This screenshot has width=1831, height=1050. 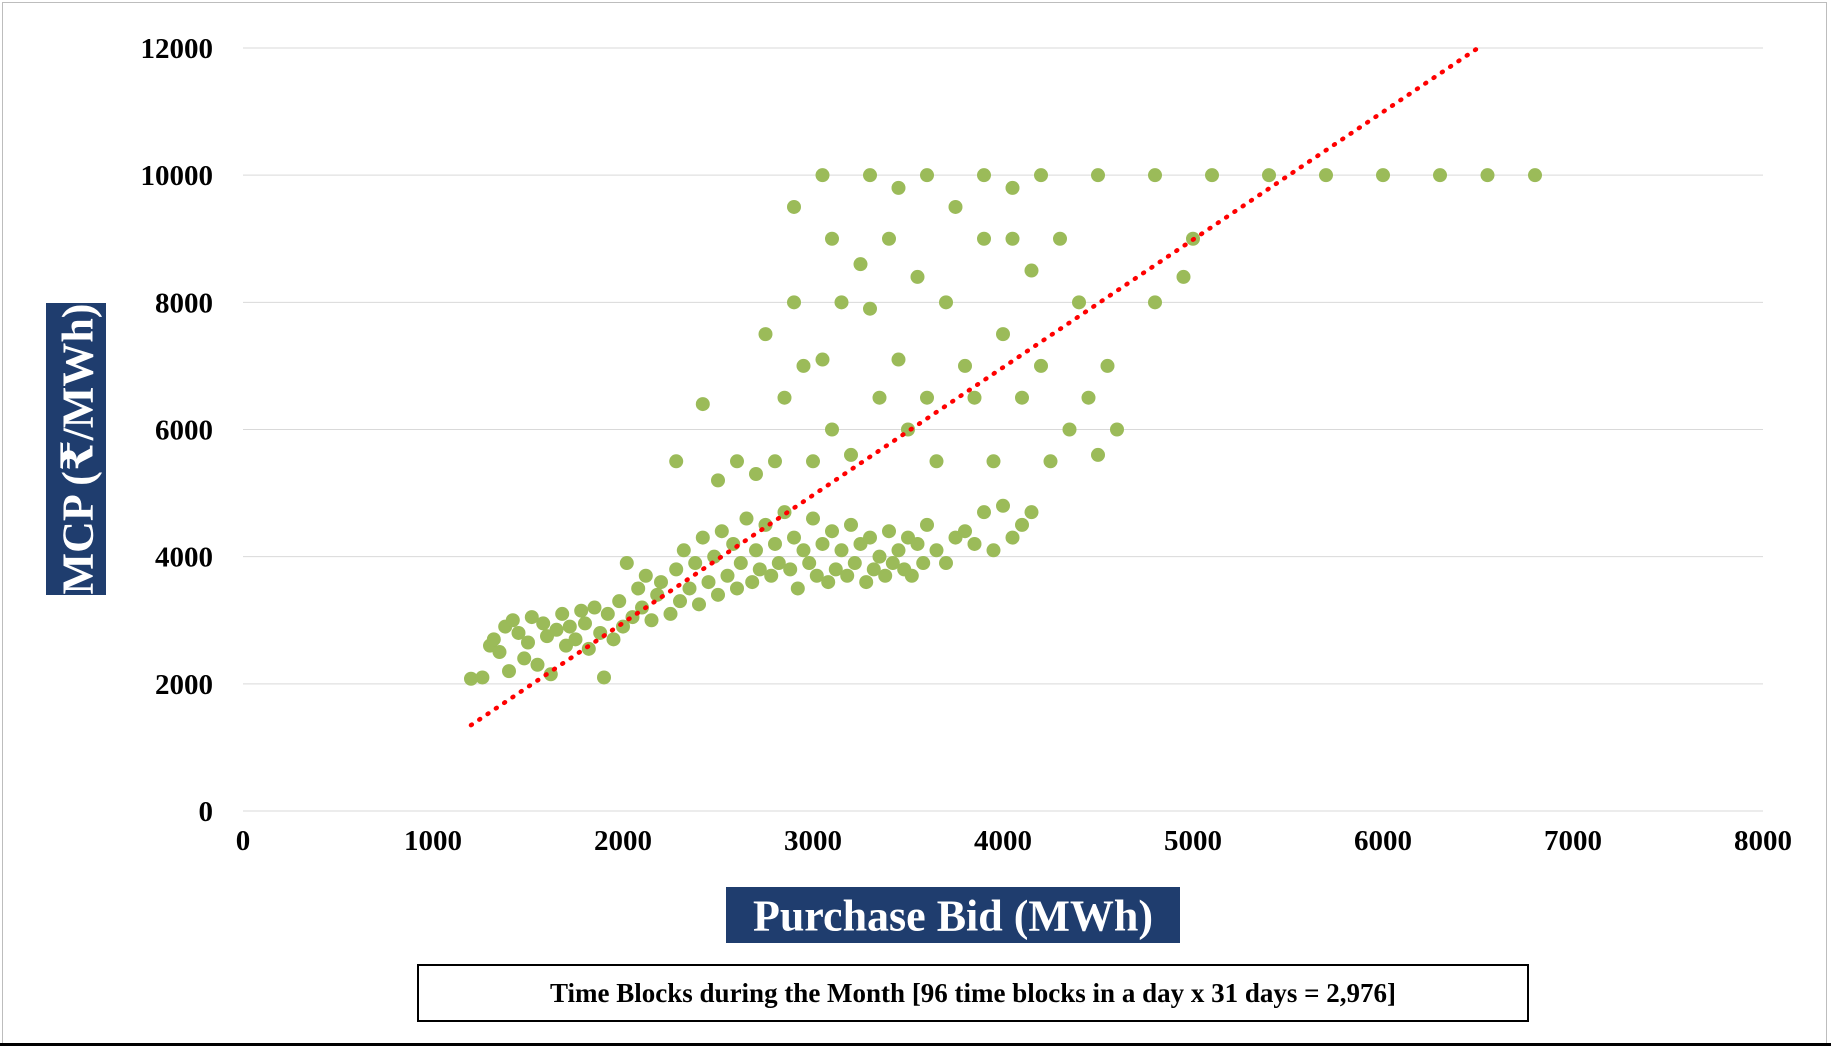 I want to click on y-axis-title: MCP (₹/MWh), so click(x=76, y=449).